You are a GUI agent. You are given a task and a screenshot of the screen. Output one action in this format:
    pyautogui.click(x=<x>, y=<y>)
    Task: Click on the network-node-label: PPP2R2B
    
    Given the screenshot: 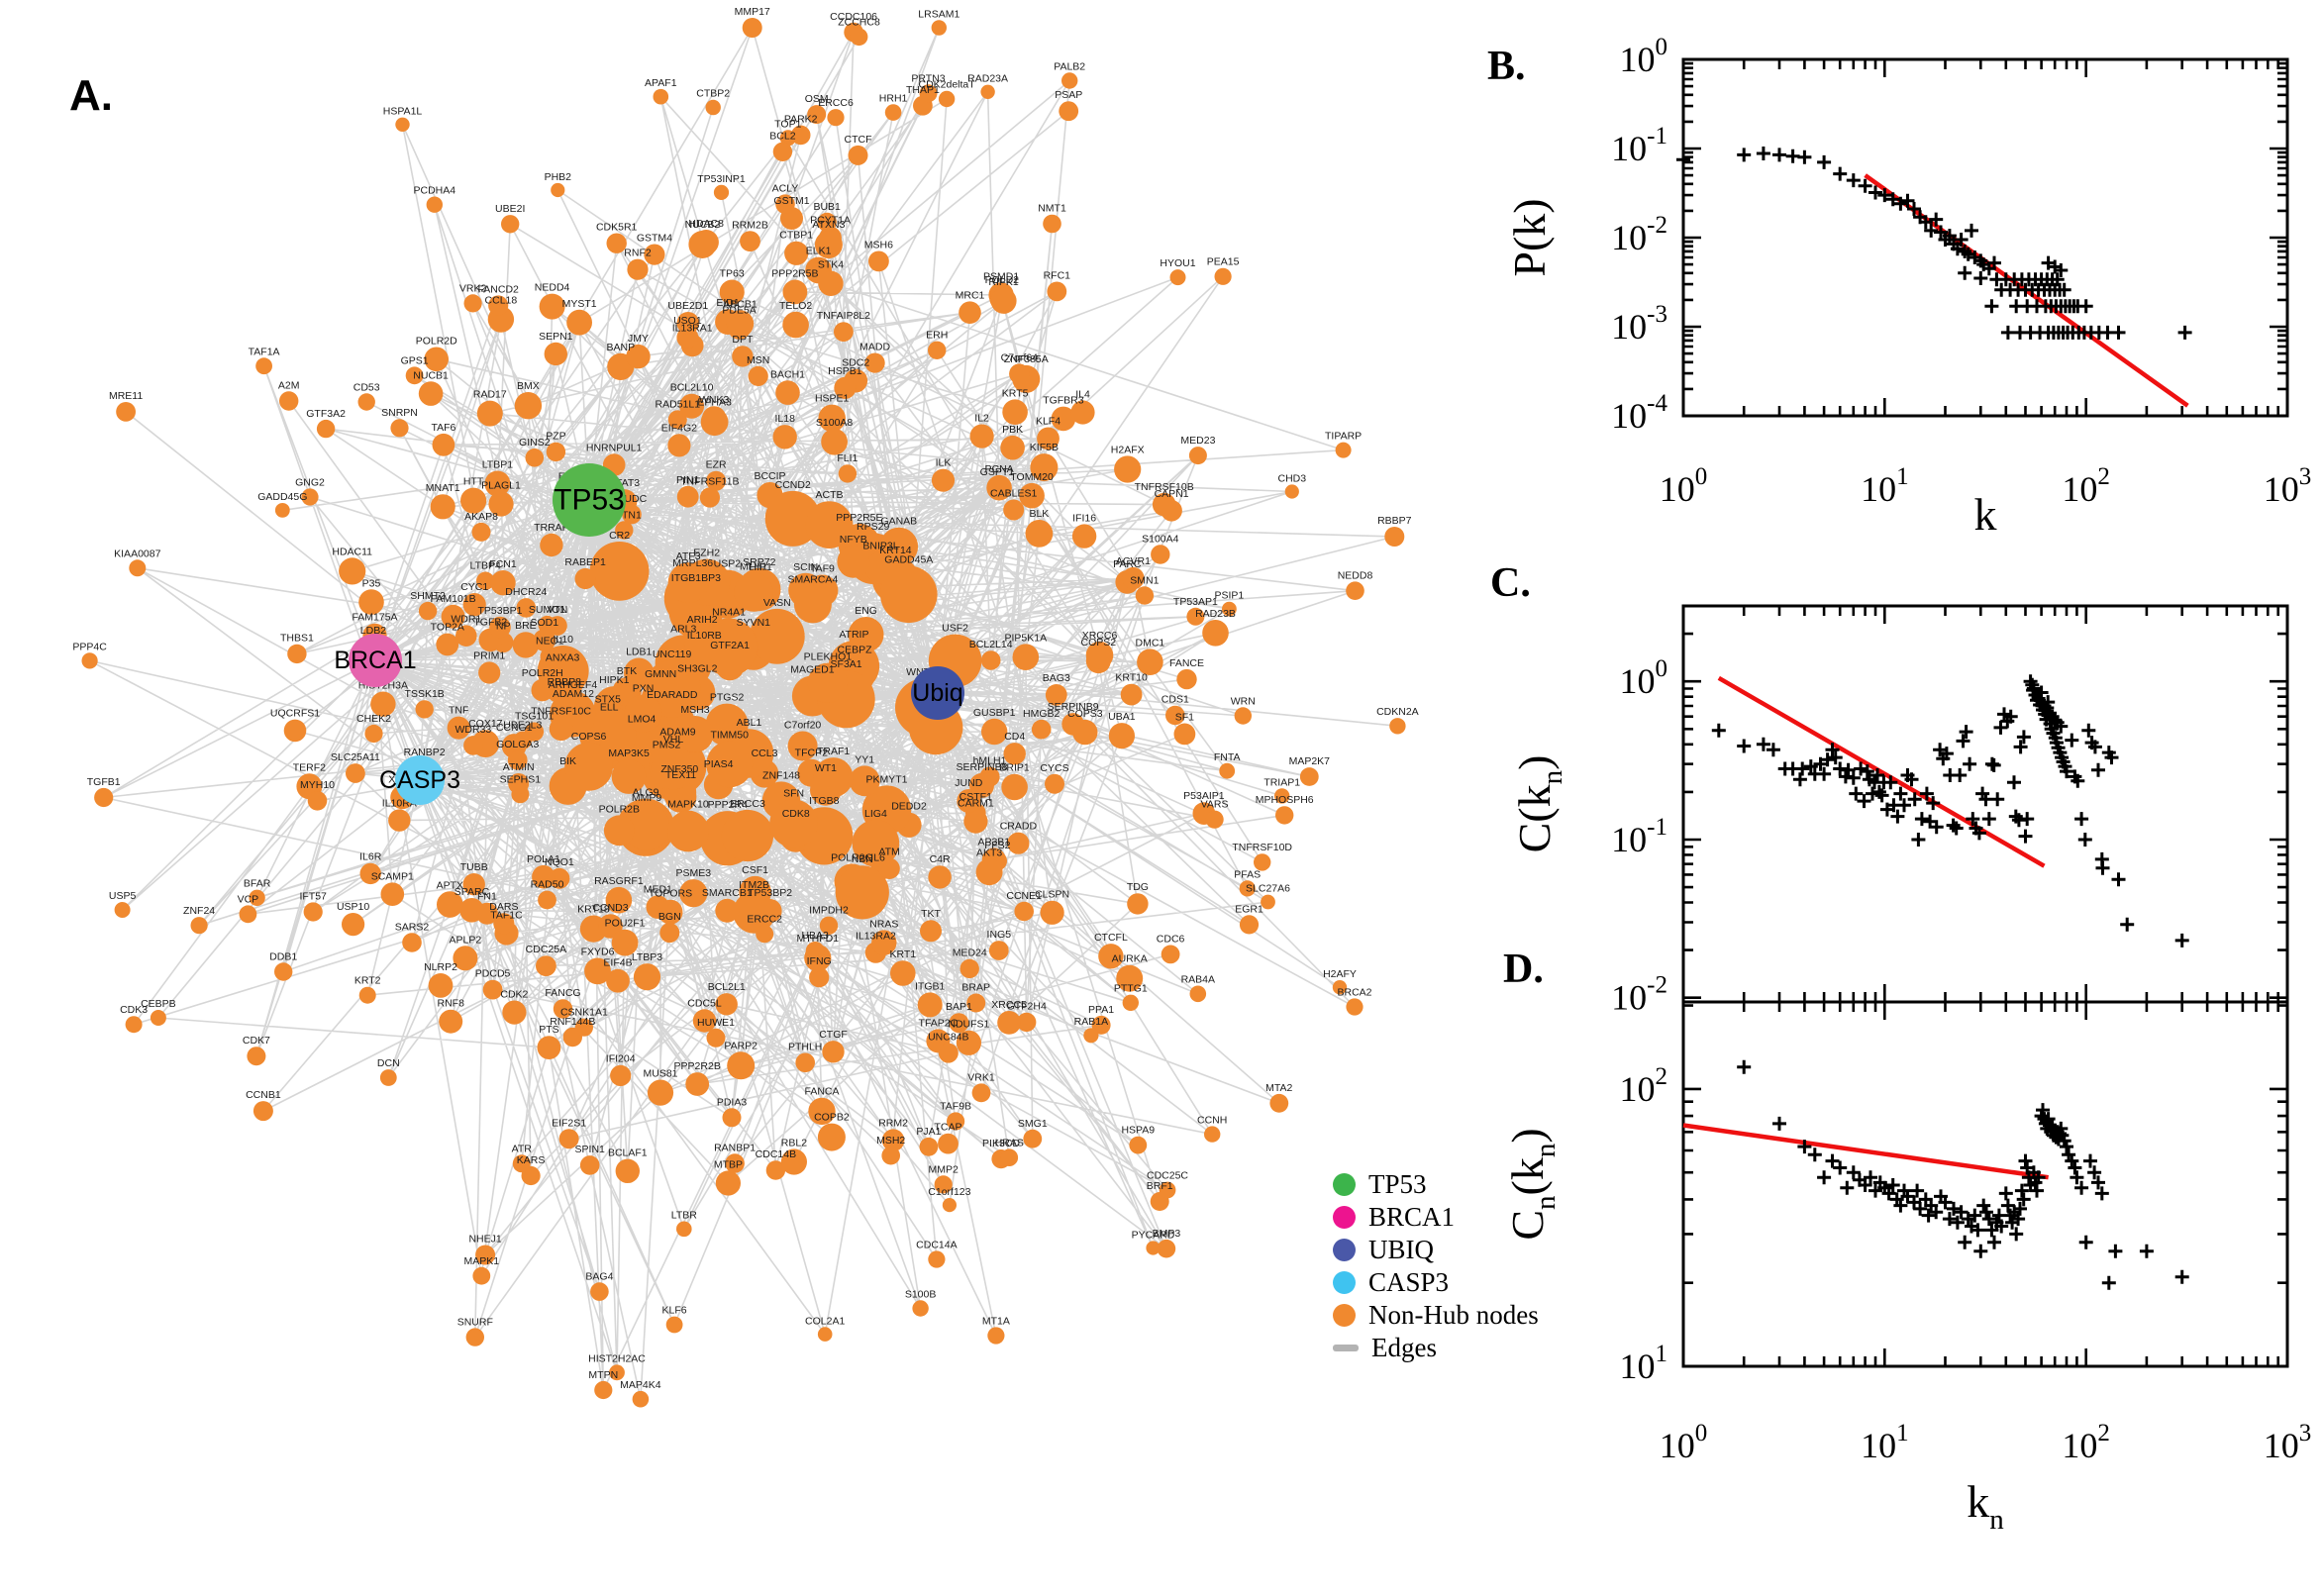 What is the action you would take?
    pyautogui.click(x=697, y=1066)
    